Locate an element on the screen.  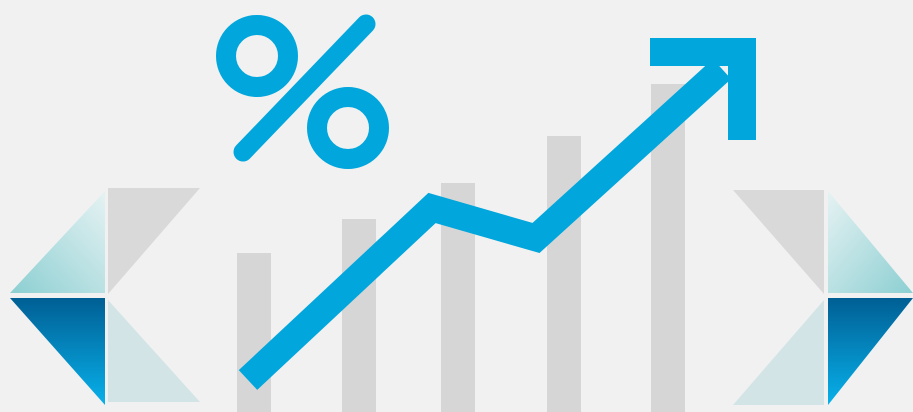
left-ornament-teal-triangle is located at coordinates (57, 242).